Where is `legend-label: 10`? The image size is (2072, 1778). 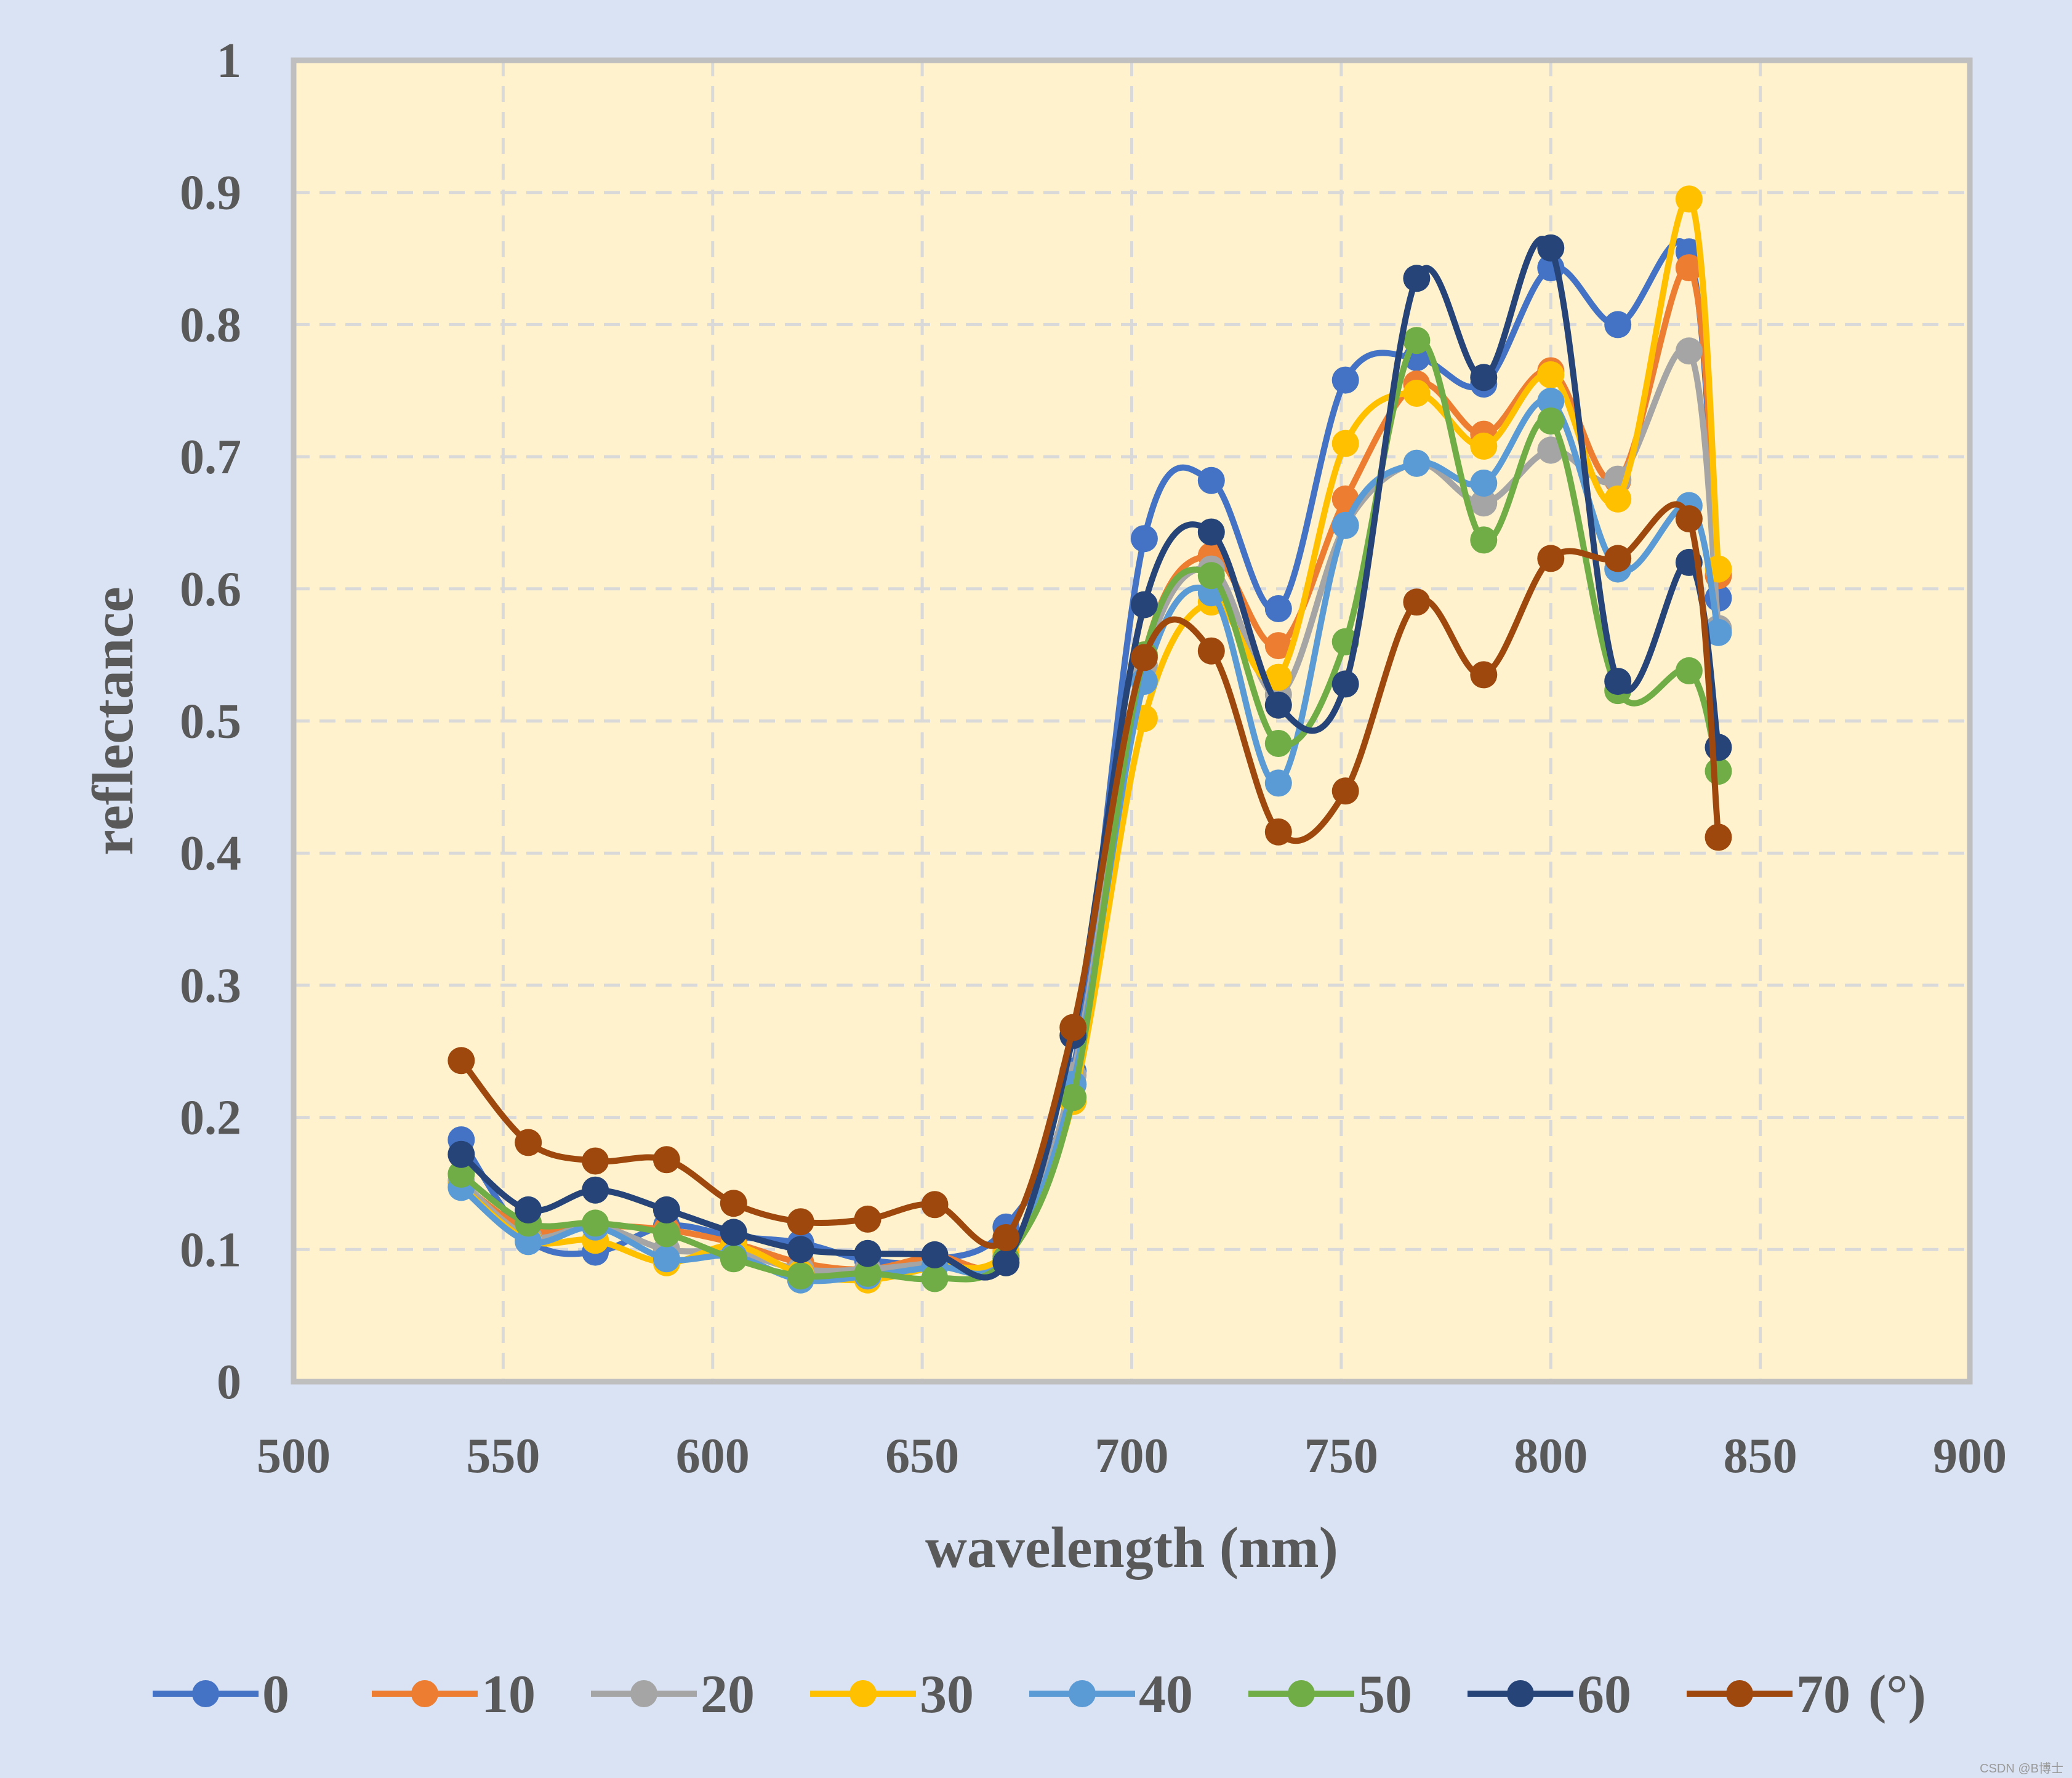
legend-label: 10 is located at coordinates (508, 1694).